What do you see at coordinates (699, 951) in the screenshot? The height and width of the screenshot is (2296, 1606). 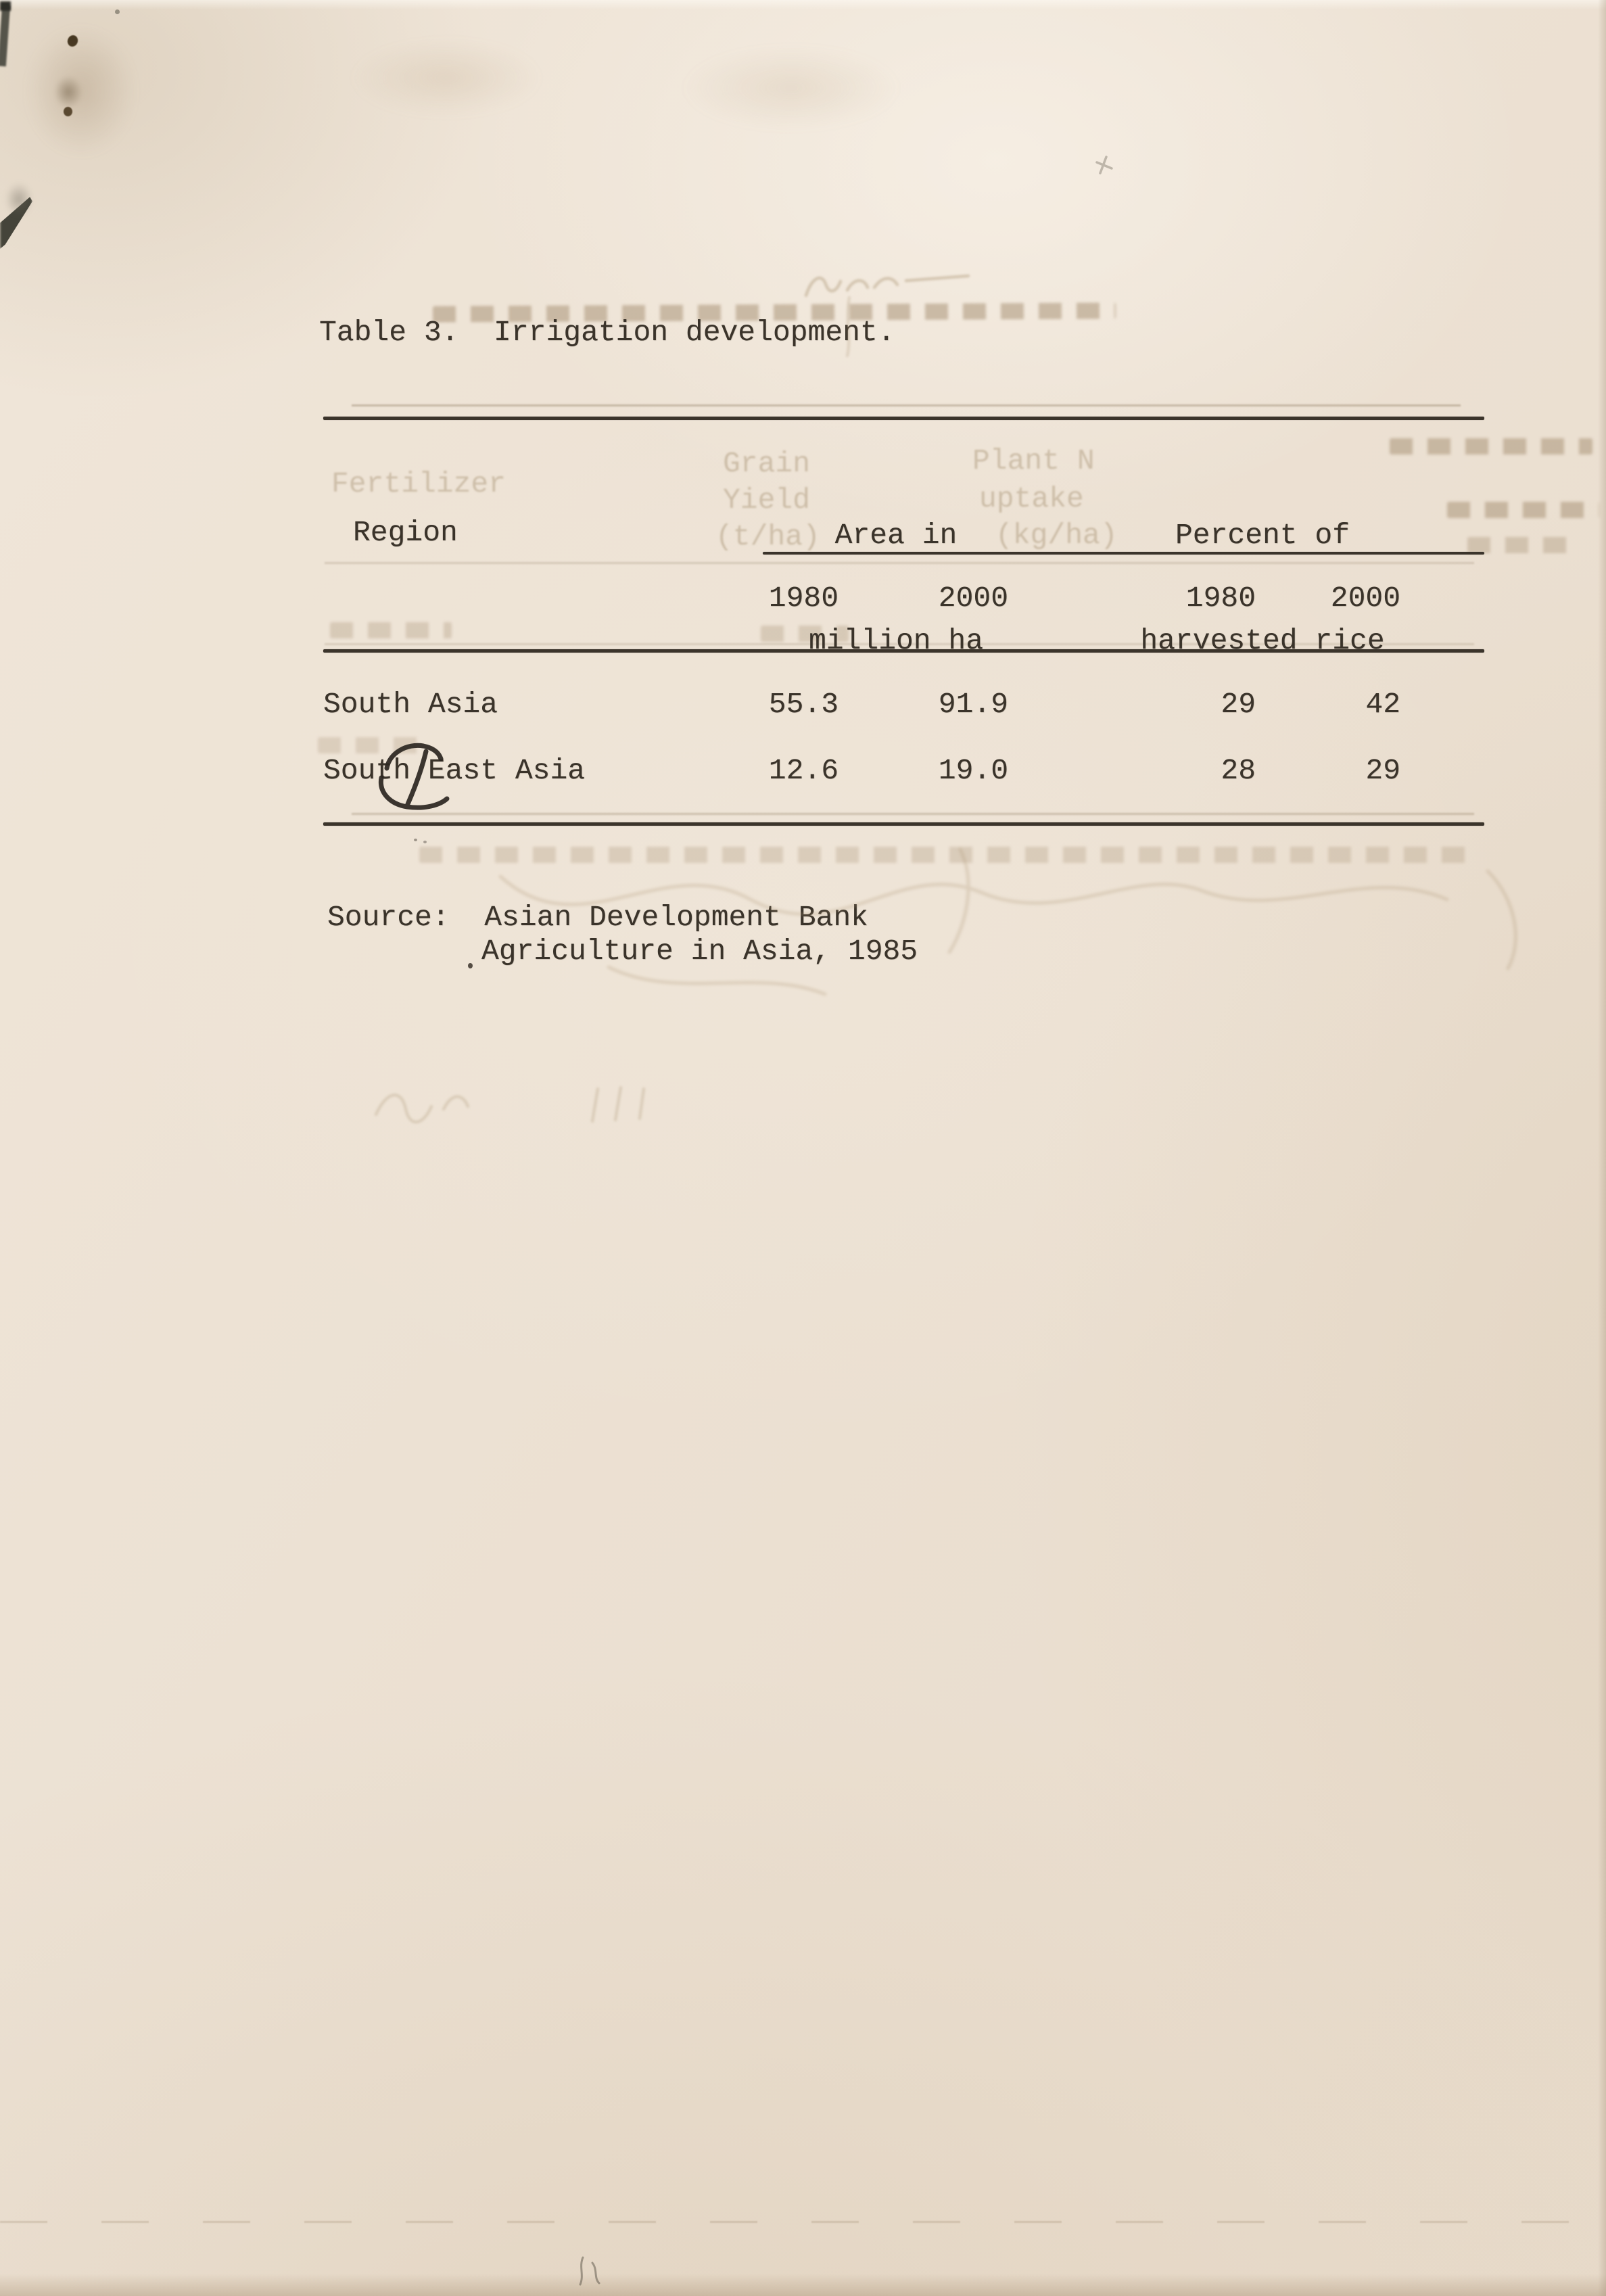 I see `source-line-2: Agriculture in Asia, 1985` at bounding box center [699, 951].